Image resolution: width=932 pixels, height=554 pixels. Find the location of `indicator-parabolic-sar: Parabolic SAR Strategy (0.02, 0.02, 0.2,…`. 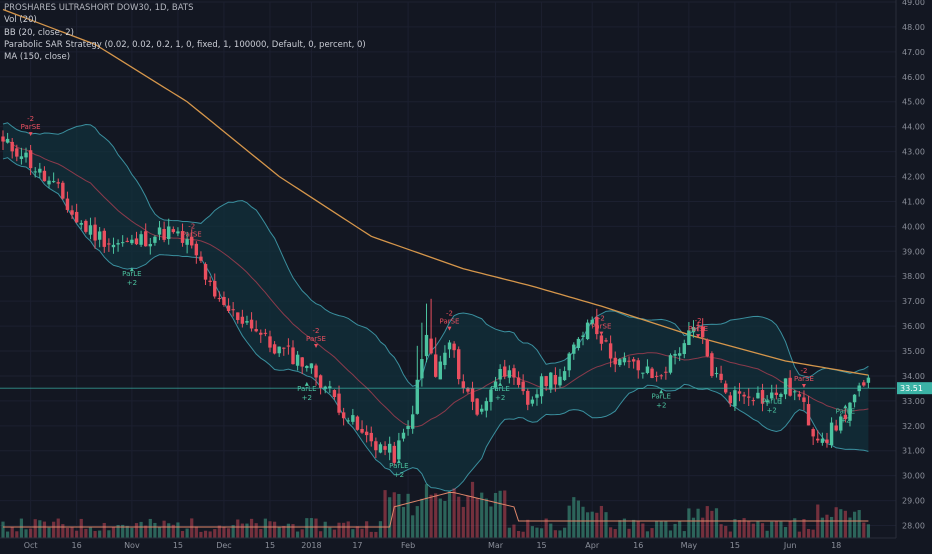

indicator-parabolic-sar: Parabolic SAR Strategy (0.02, 0.02, 0.2,… is located at coordinates (185, 44).